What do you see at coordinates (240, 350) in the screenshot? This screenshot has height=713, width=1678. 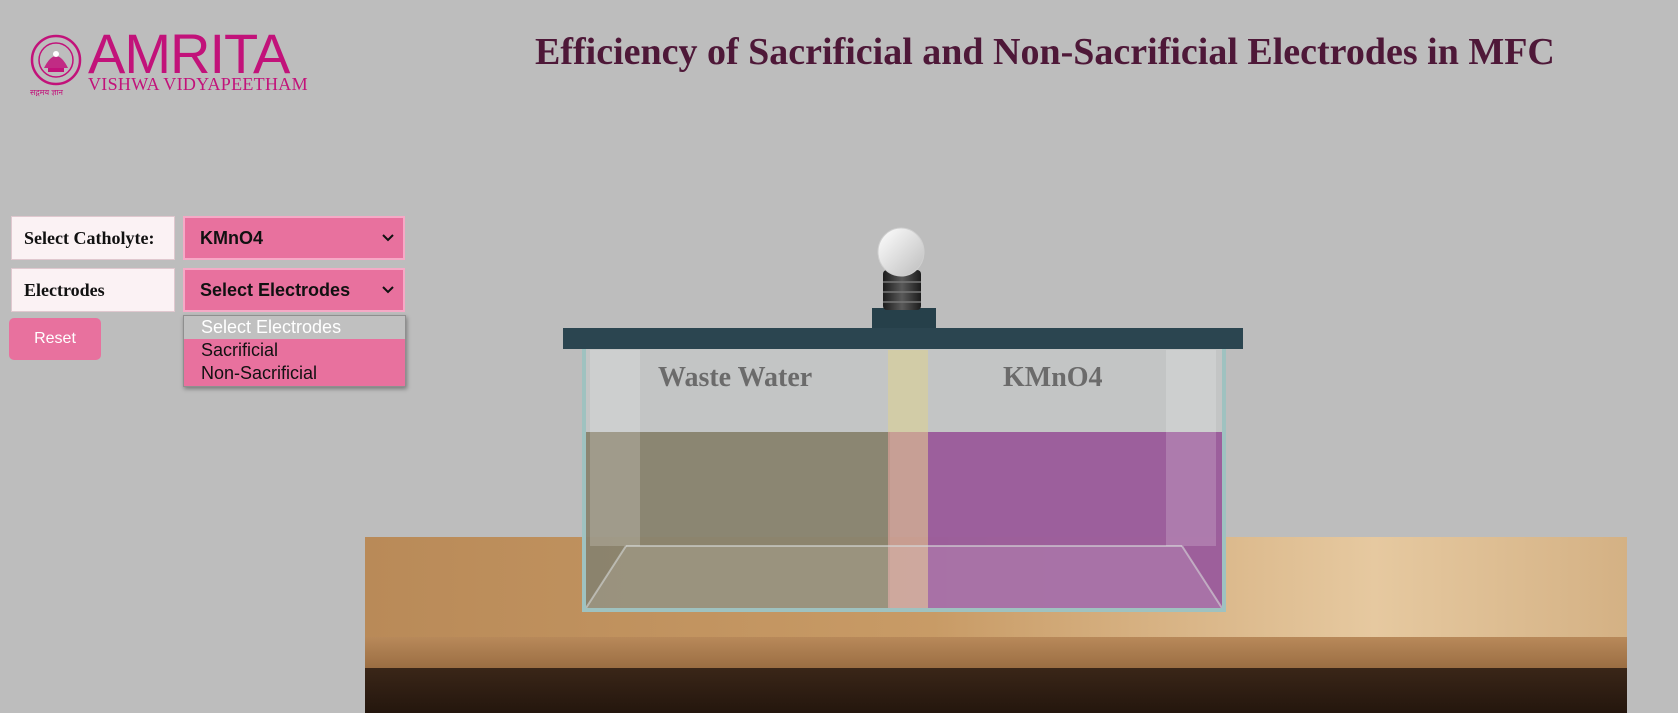 I see `electrode-option-sacrificial: Sacrificial` at bounding box center [240, 350].